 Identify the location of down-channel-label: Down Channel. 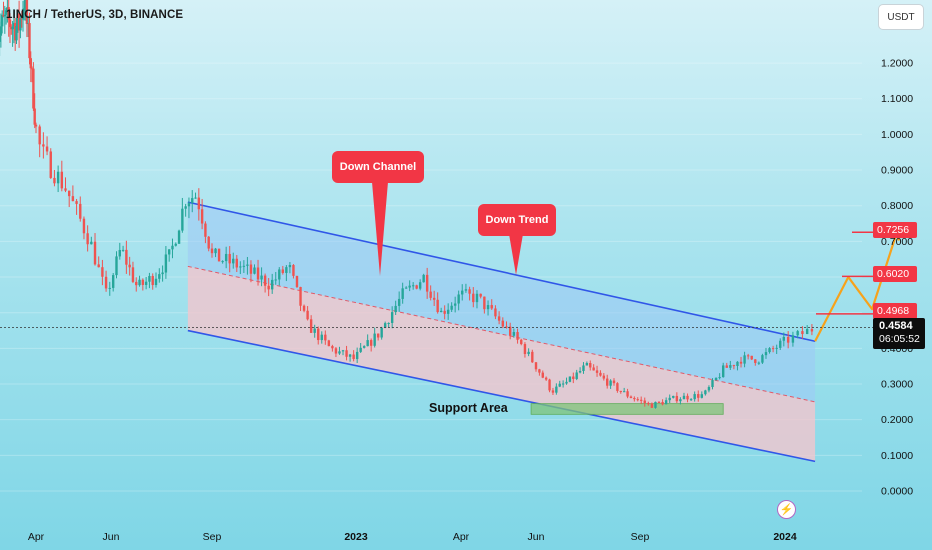
(378, 167).